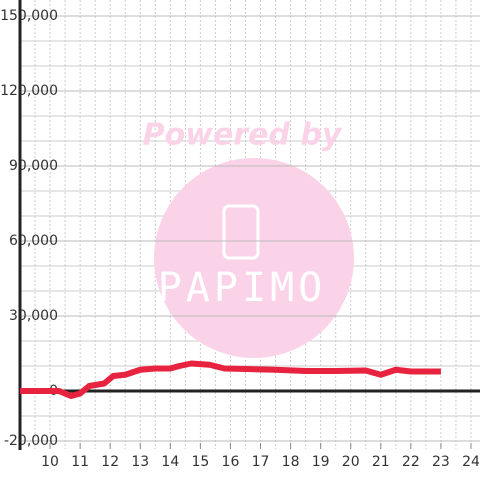 Image resolution: width=480 pixels, height=480 pixels. Describe the element at coordinates (241, 232) in the screenshot. I see `watermark-icon` at that location.